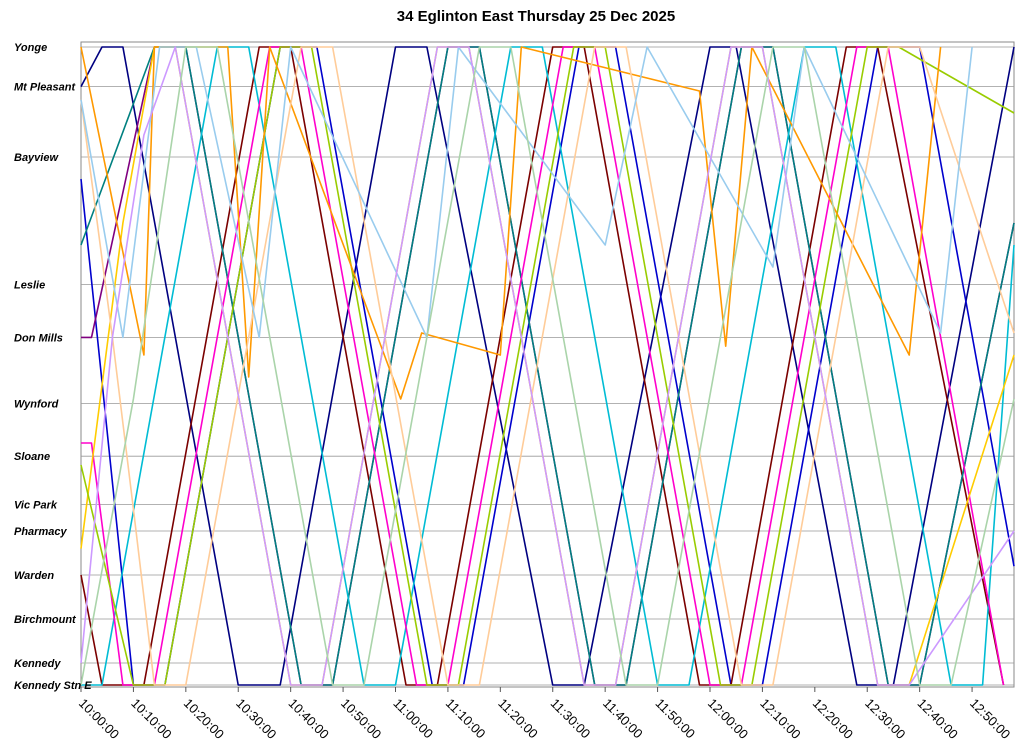  Describe the element at coordinates (309, 719) in the screenshot. I see `x-tick-label: 10:40:00` at that location.